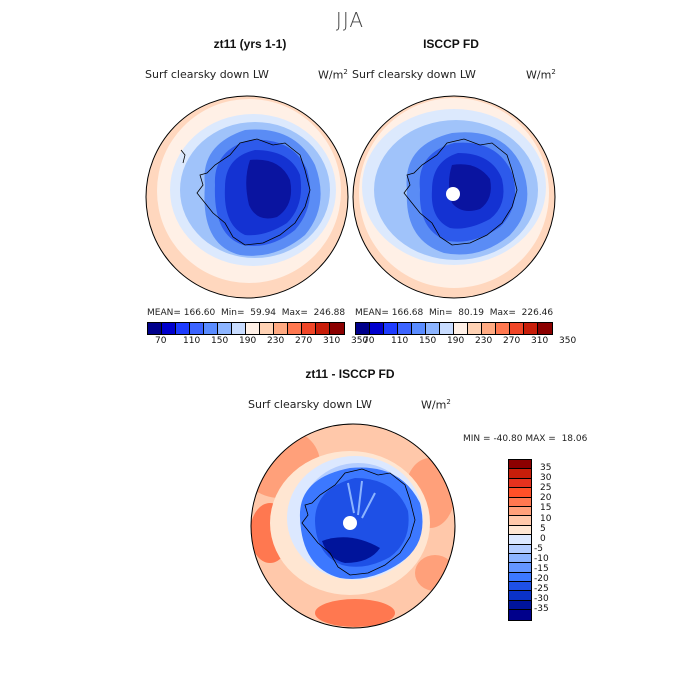  What do you see at coordinates (546, 488) in the screenshot?
I see `colorbar-diff-tick-label: 25` at bounding box center [546, 488].